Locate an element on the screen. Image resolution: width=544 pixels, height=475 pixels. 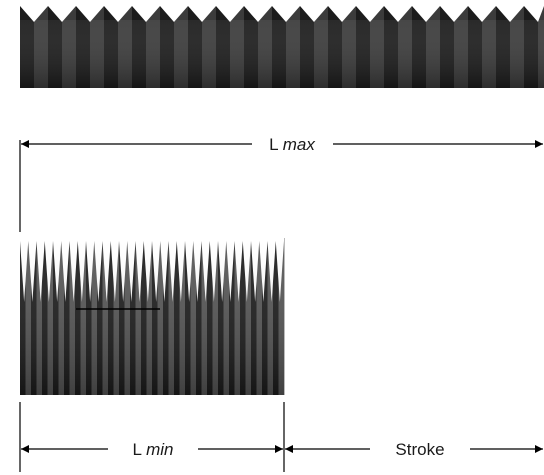
l-min-dimension: L min is located at coordinates (152, 449).